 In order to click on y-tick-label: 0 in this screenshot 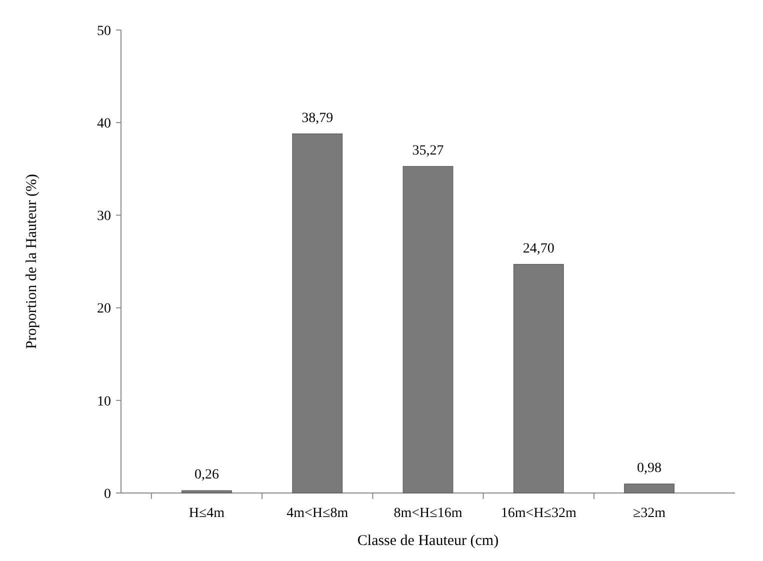, I will do `click(107, 494)`.